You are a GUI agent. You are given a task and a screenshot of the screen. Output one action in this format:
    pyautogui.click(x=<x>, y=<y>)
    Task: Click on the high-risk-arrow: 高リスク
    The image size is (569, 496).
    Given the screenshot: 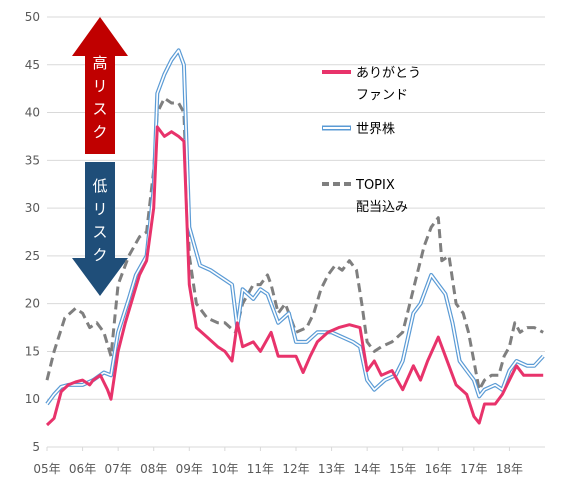 What is the action you would take?
    pyautogui.click(x=100, y=85)
    